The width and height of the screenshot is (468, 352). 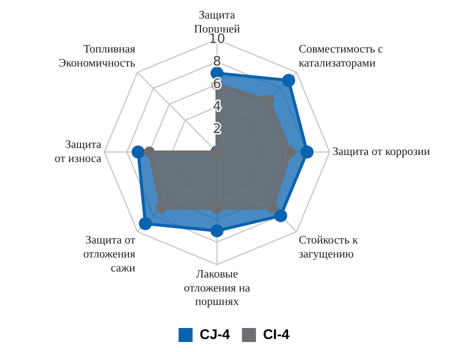 What do you see at coordinates (109, 254) in the screenshot?
I see `spoke-label: Защита от отложения сажи` at bounding box center [109, 254].